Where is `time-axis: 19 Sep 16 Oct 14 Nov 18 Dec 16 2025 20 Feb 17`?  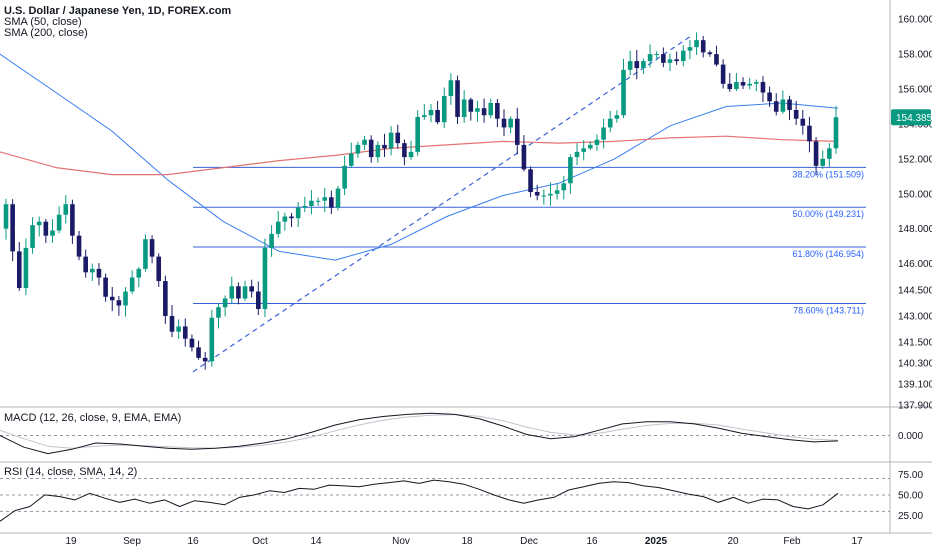 time-axis: 19 Sep 16 Oct 14 Nov 18 Dec 16 2025 20 Feb 17 is located at coordinates (464, 541).